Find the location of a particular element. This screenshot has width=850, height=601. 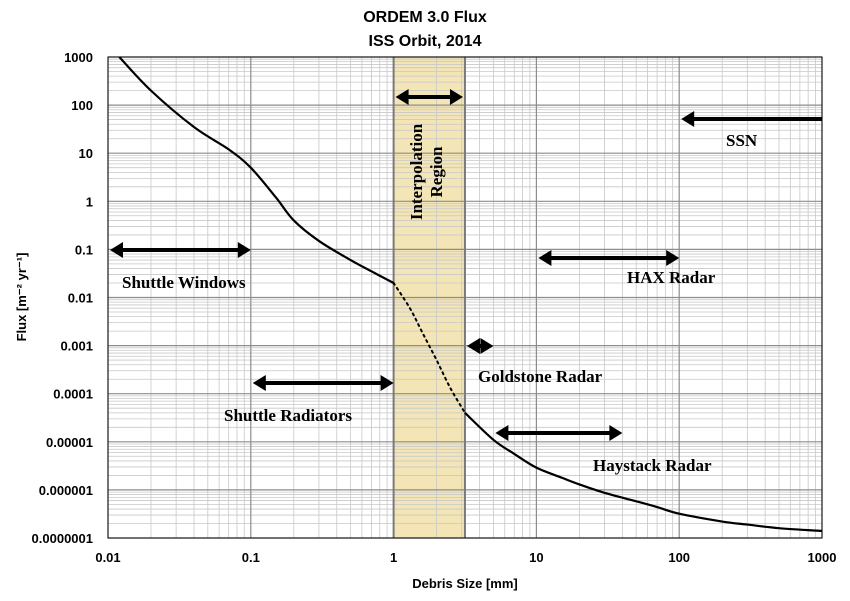

y-axis-label: Flux [m⁻² yr⁻¹] is located at coordinates (21, 297).